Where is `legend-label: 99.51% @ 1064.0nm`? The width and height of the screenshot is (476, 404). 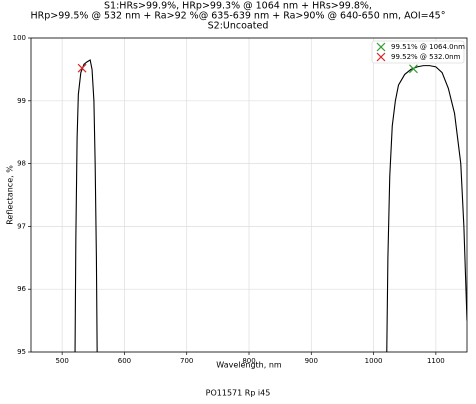
legend-label: 99.51% @ 1064.0nm is located at coordinates (428, 47).